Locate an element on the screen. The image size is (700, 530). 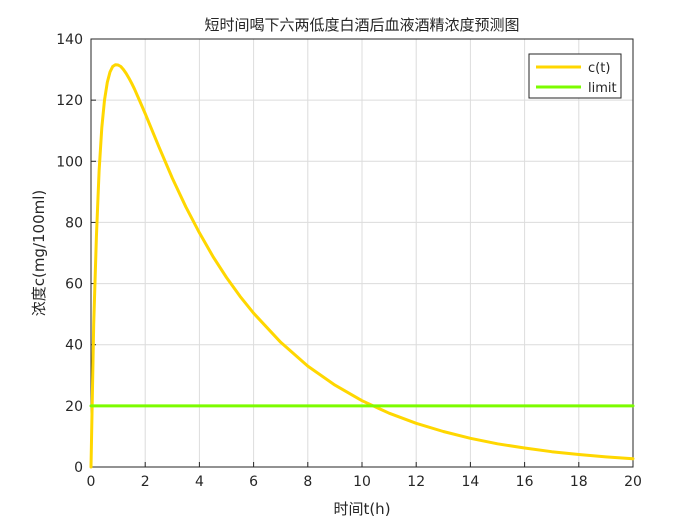
legend: c(t) limit is located at coordinates (575, 76).